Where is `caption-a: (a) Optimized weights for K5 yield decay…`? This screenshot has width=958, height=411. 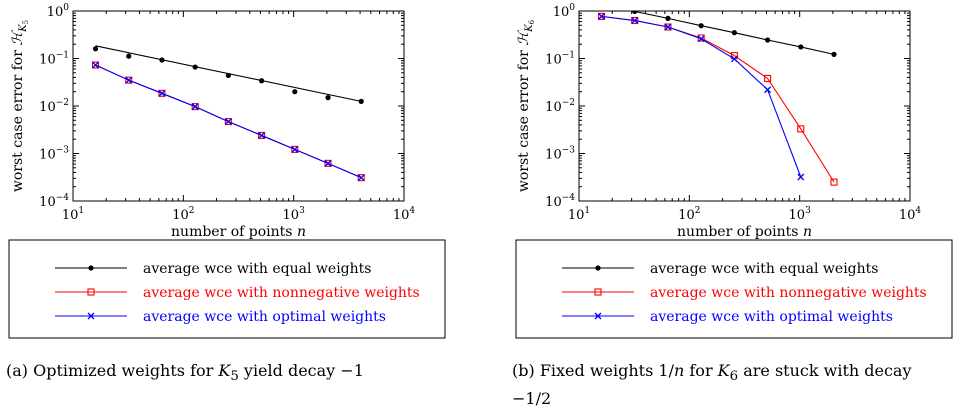 caption-a: (a) Optimized weights for K5 yield decay… is located at coordinates (185, 373).